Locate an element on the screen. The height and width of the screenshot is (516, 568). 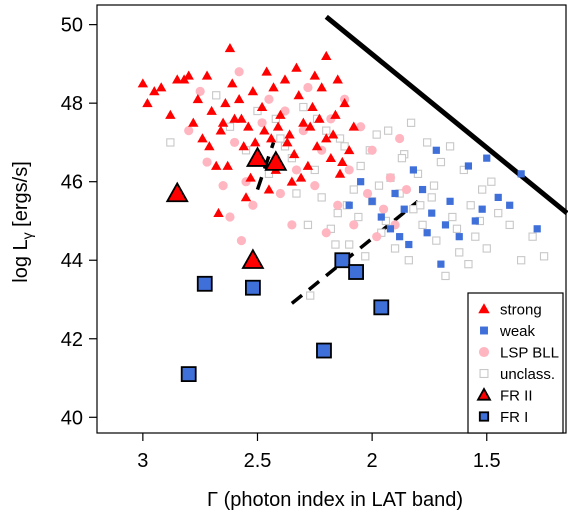
legend-label-fr-i: FR I is located at coordinates (514, 417).